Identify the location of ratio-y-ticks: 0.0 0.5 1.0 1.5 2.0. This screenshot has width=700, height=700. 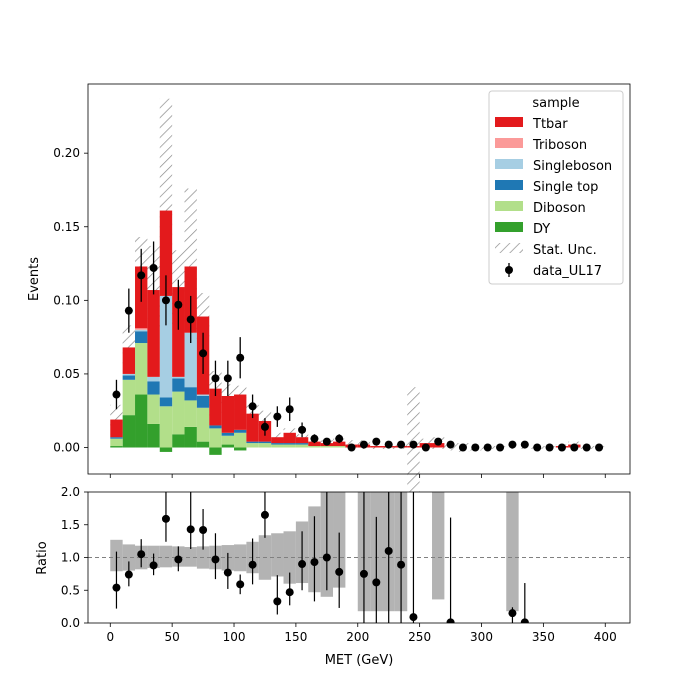
(74, 557).